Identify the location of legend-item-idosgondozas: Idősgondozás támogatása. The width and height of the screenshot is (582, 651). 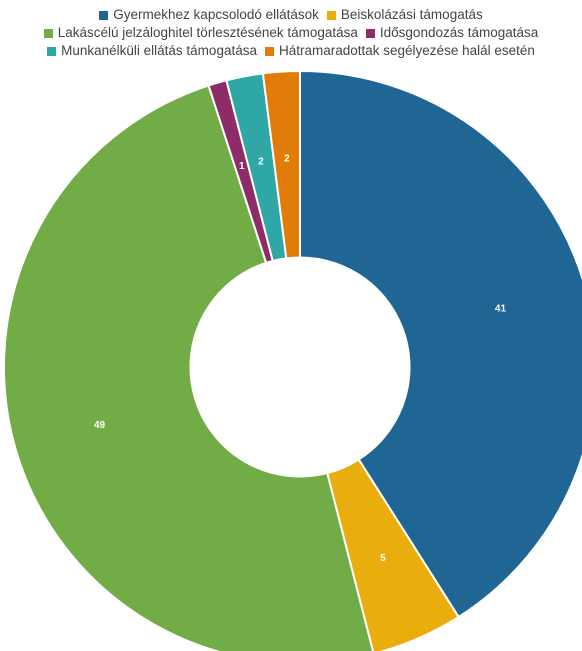
(452, 33).